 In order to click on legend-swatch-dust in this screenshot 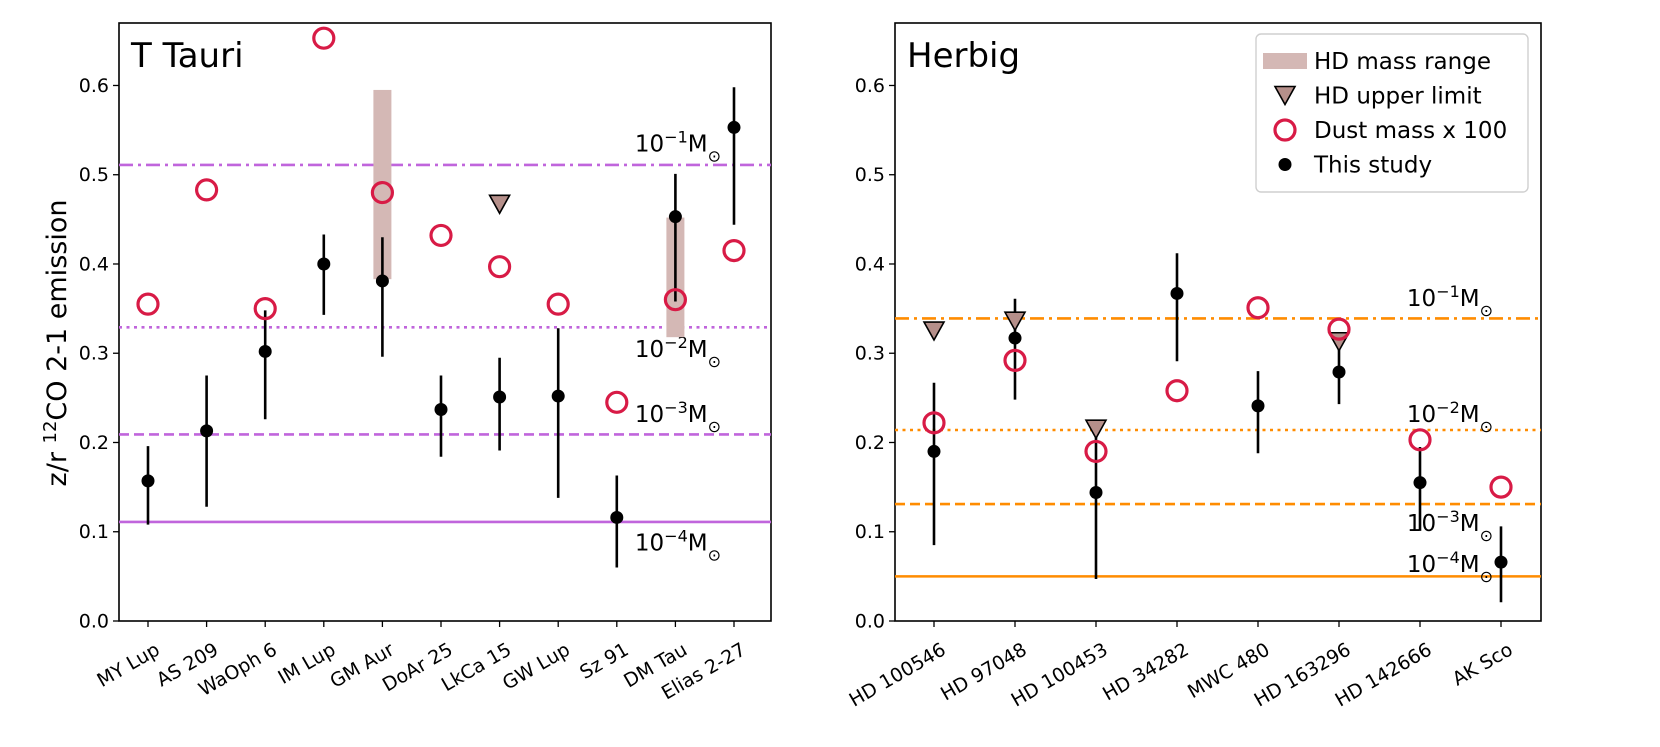, I will do `click(1285, 130)`.